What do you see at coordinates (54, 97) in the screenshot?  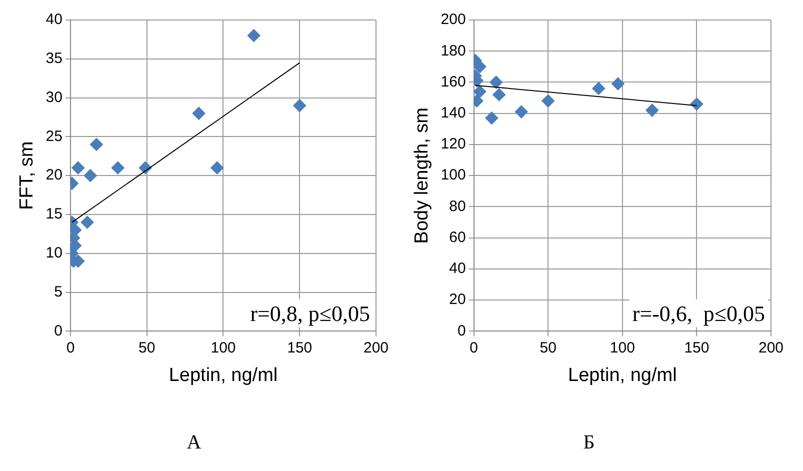 I see `y-tick-label: 30` at bounding box center [54, 97].